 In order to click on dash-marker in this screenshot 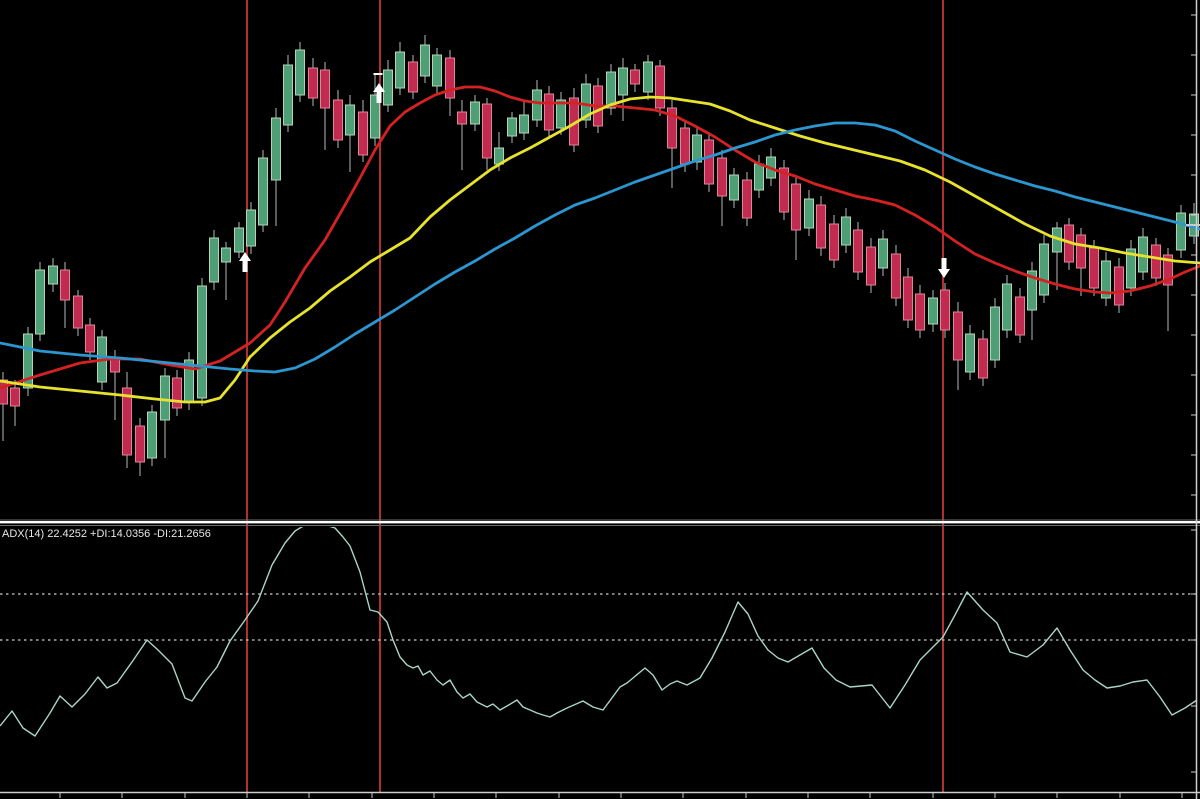, I will do `click(378, 74)`.